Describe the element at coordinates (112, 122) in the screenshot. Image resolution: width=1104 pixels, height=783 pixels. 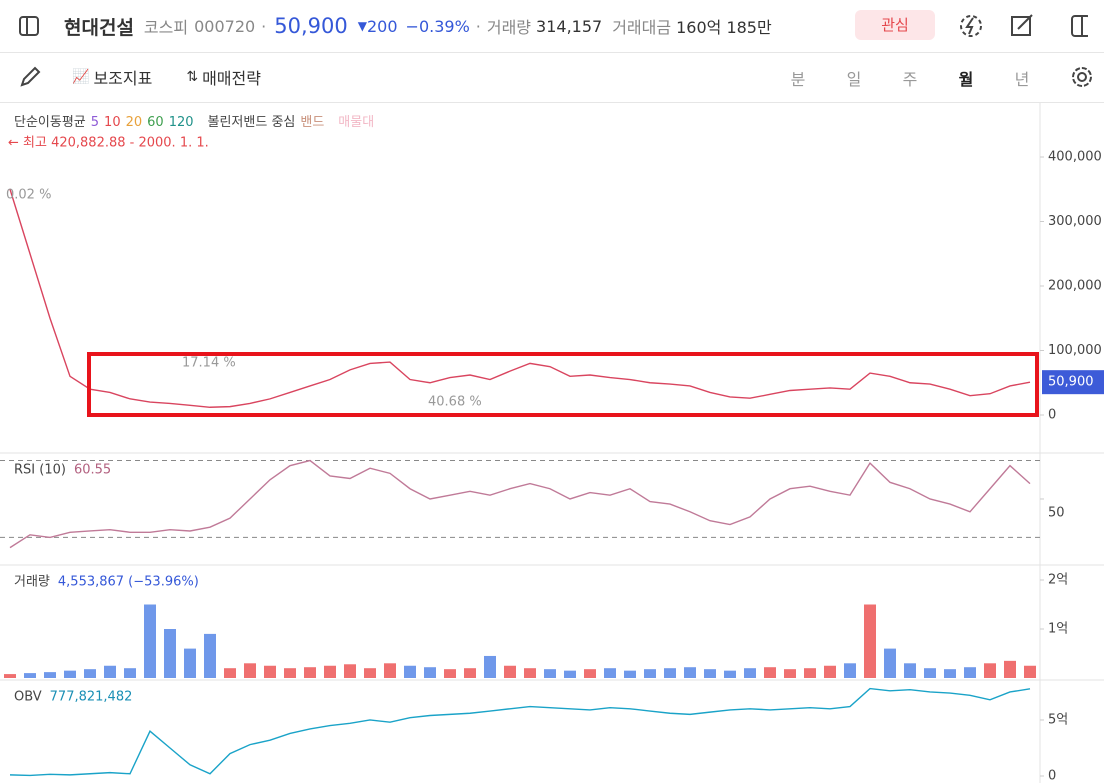
I see `ma-period: 10` at that location.